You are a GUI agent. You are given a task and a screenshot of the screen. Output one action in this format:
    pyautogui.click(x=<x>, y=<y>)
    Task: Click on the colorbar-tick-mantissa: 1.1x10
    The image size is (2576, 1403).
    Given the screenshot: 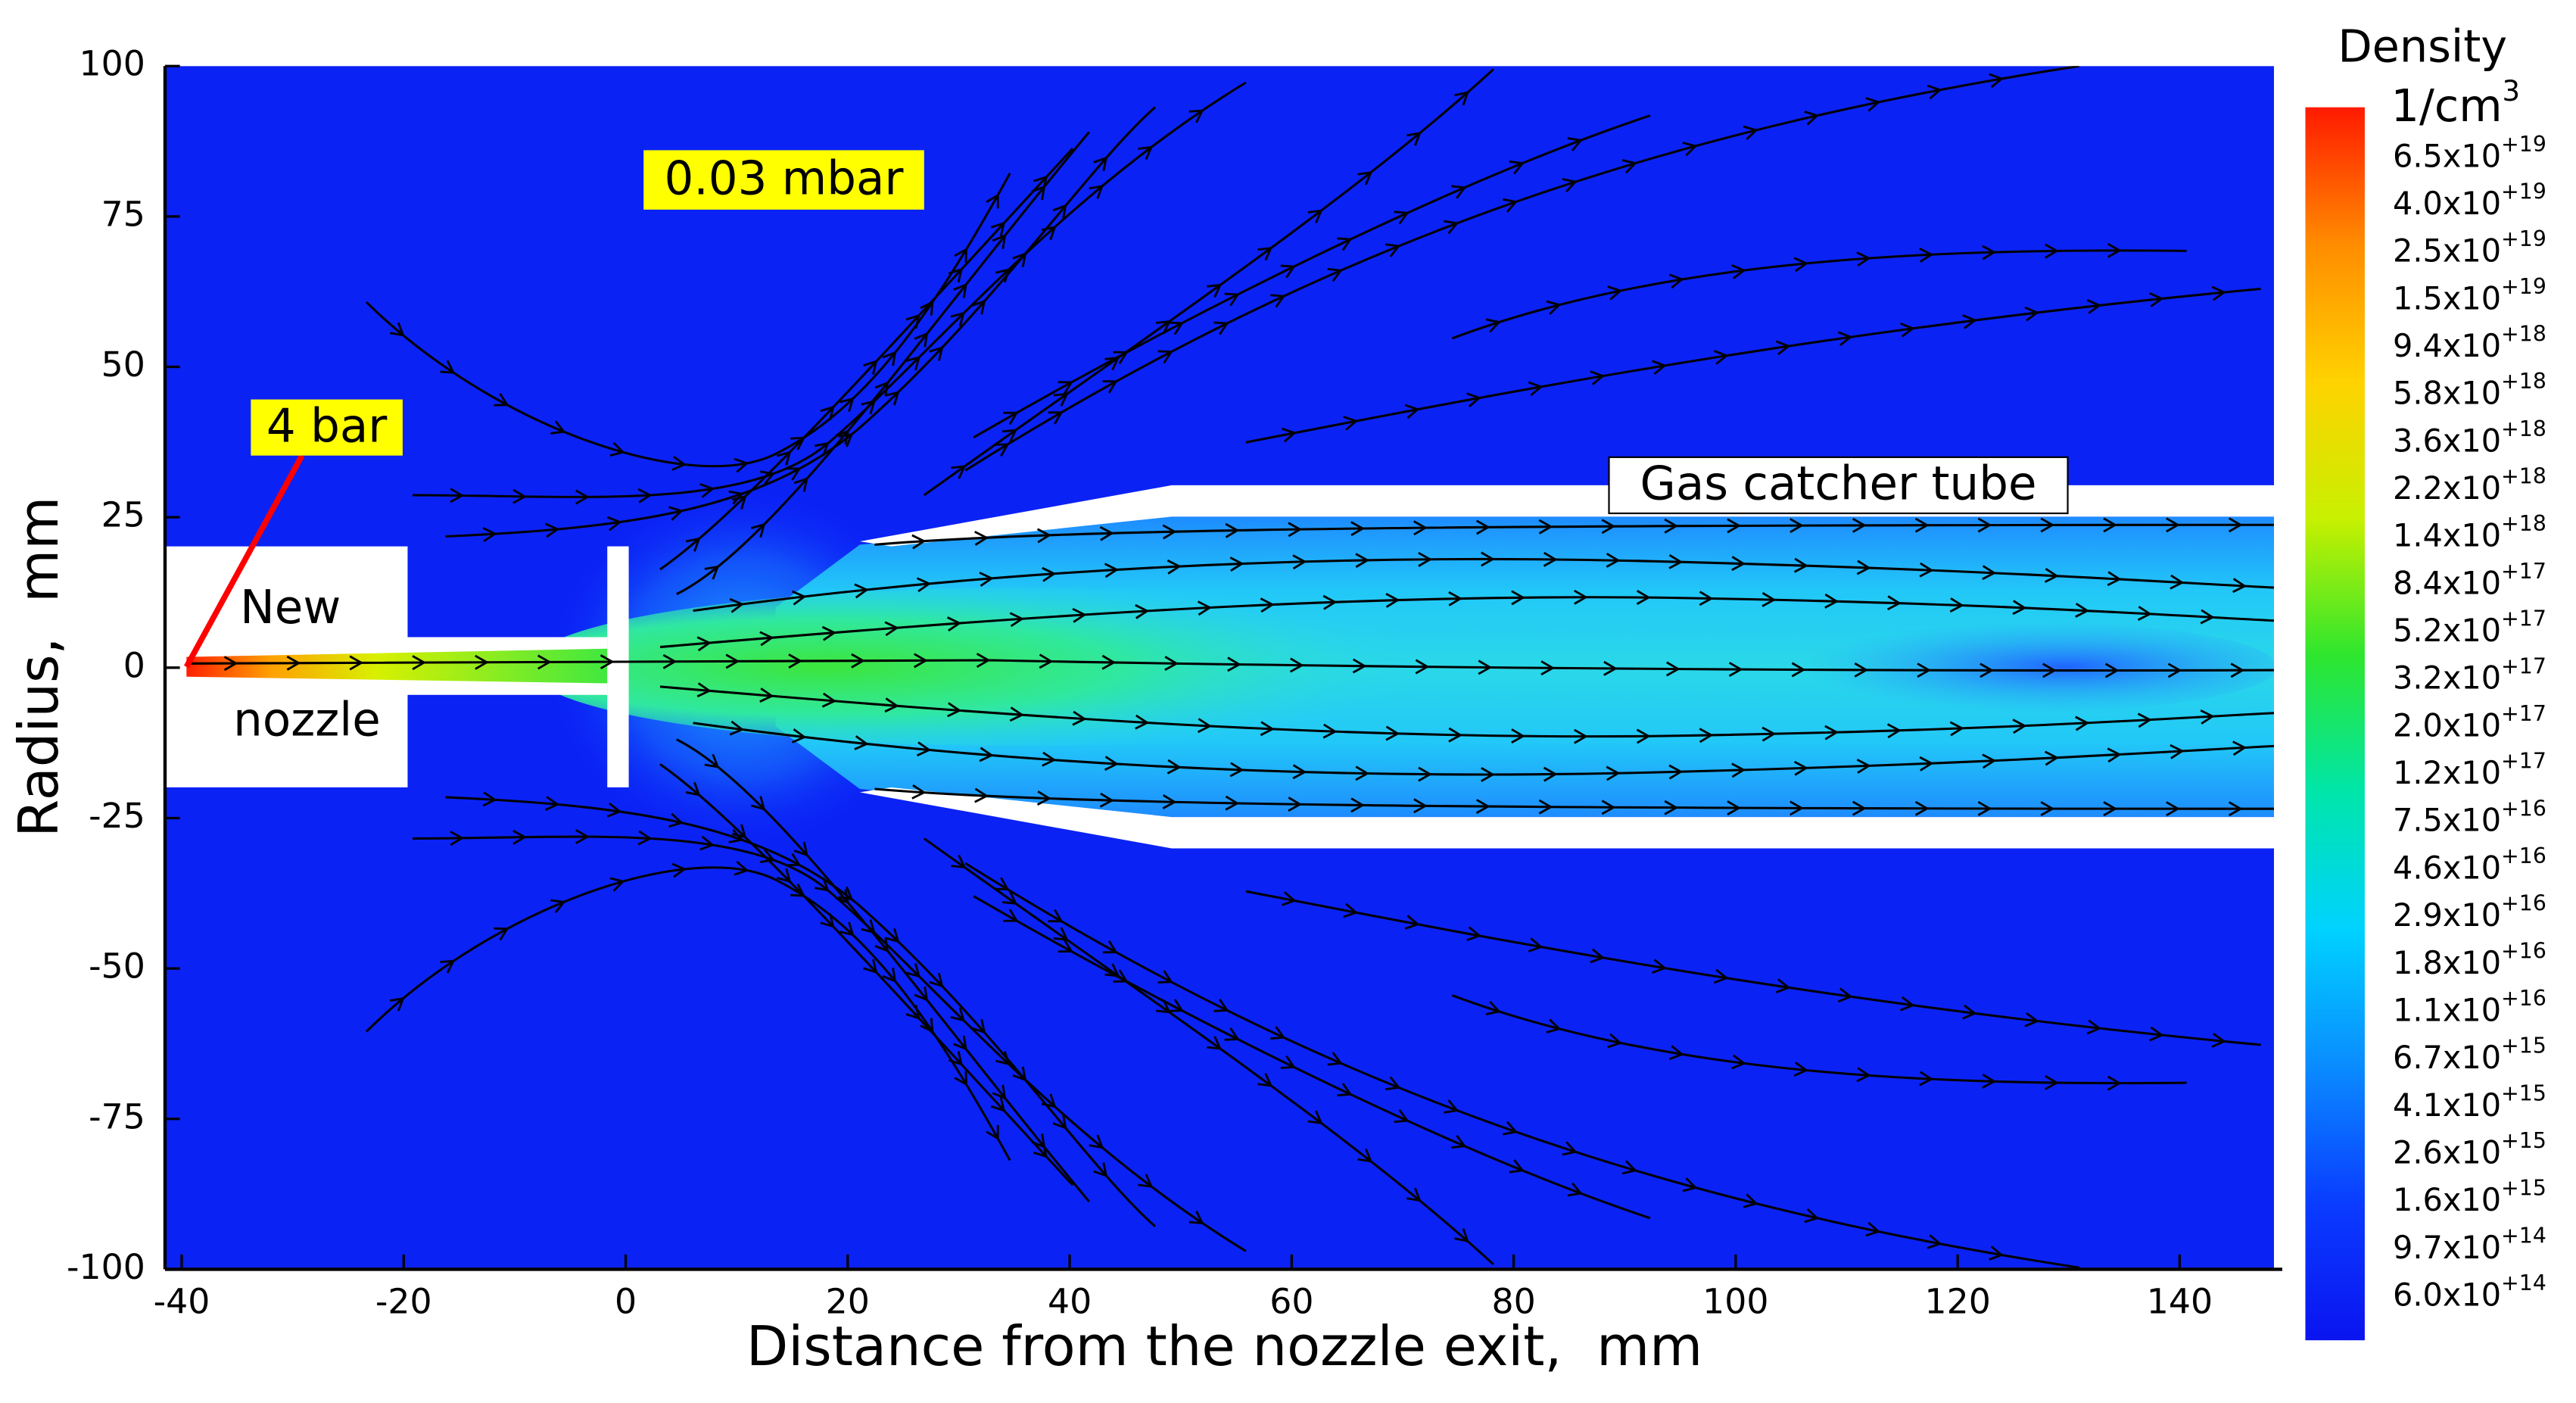 What is the action you would take?
    pyautogui.click(x=2447, y=1010)
    